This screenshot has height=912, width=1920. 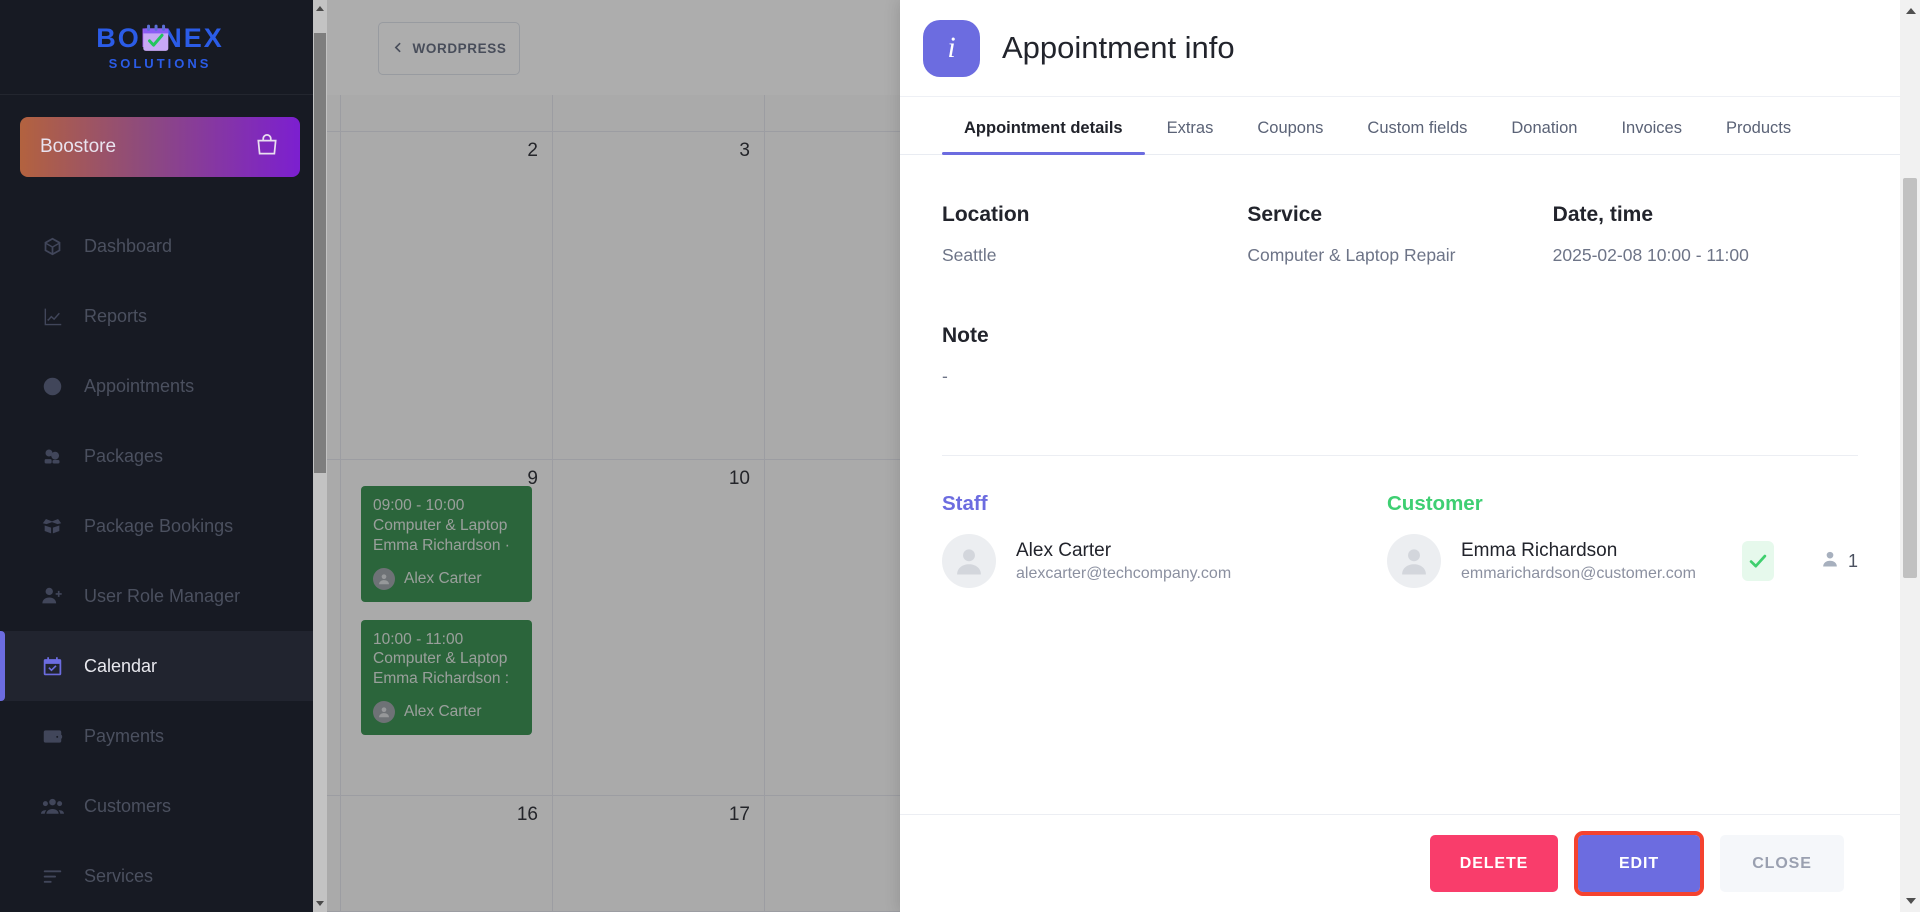 What do you see at coordinates (969, 255) in the screenshot?
I see `location-value: Seattle` at bounding box center [969, 255].